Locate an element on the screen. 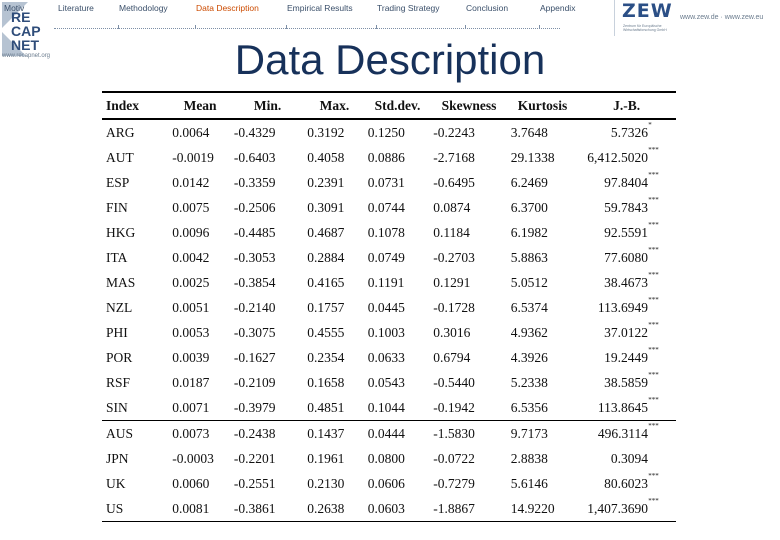 The image size is (780, 540). value-cell: 59.7843 *** is located at coordinates (626, 207).